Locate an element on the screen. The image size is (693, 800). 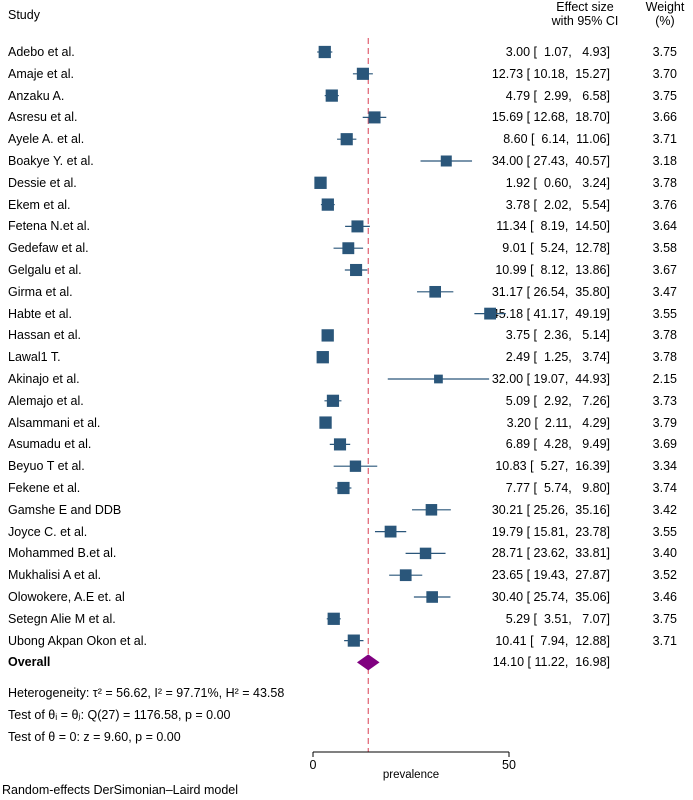
study-label: Asresu et al. is located at coordinates (43, 117).